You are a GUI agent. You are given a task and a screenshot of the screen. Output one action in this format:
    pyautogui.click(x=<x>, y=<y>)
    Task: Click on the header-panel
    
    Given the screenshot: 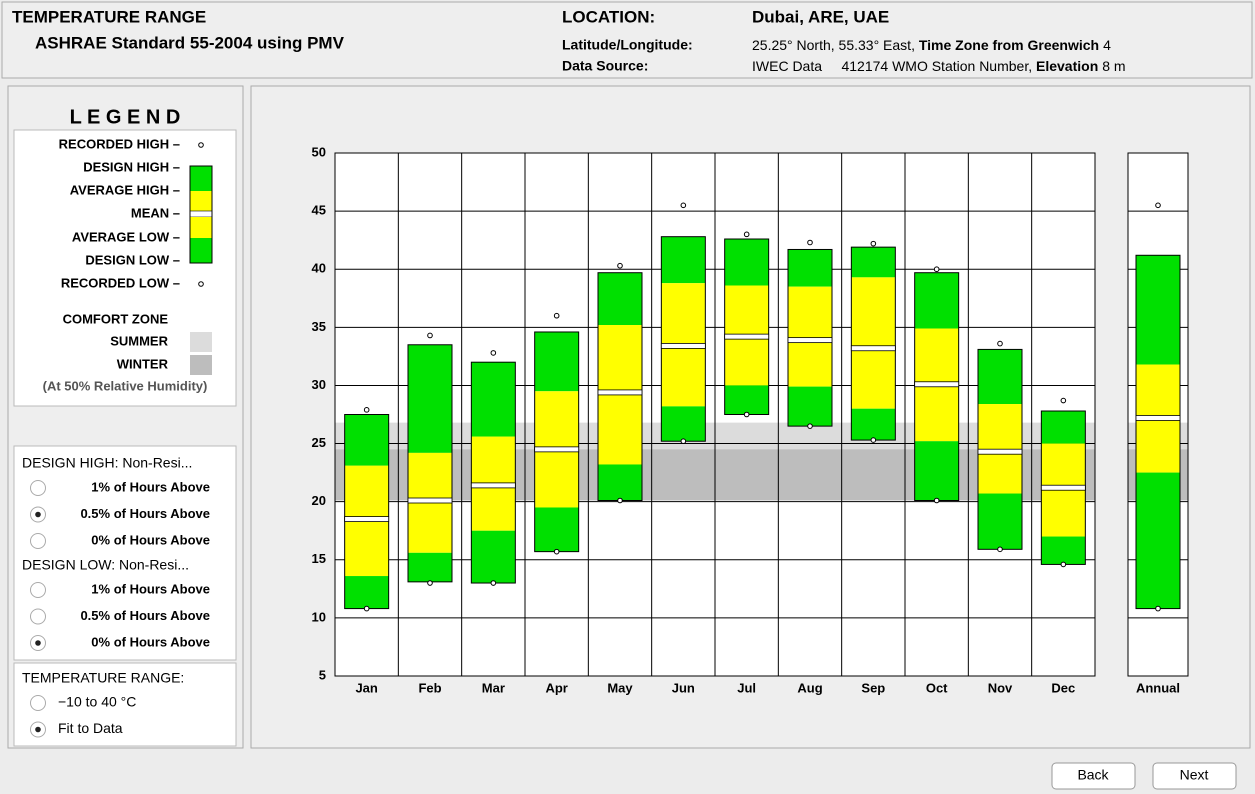 What is the action you would take?
    pyautogui.click(x=627, y=40)
    